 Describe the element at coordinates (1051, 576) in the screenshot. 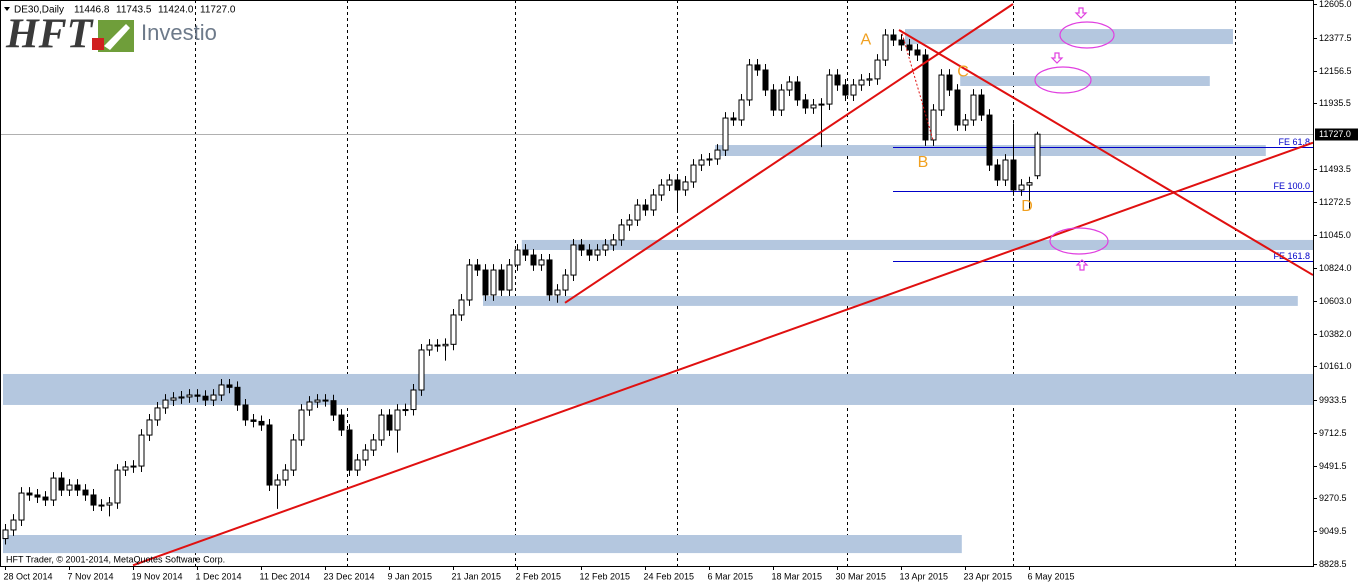

I see `x-tick-label: 6 May 2015` at that location.